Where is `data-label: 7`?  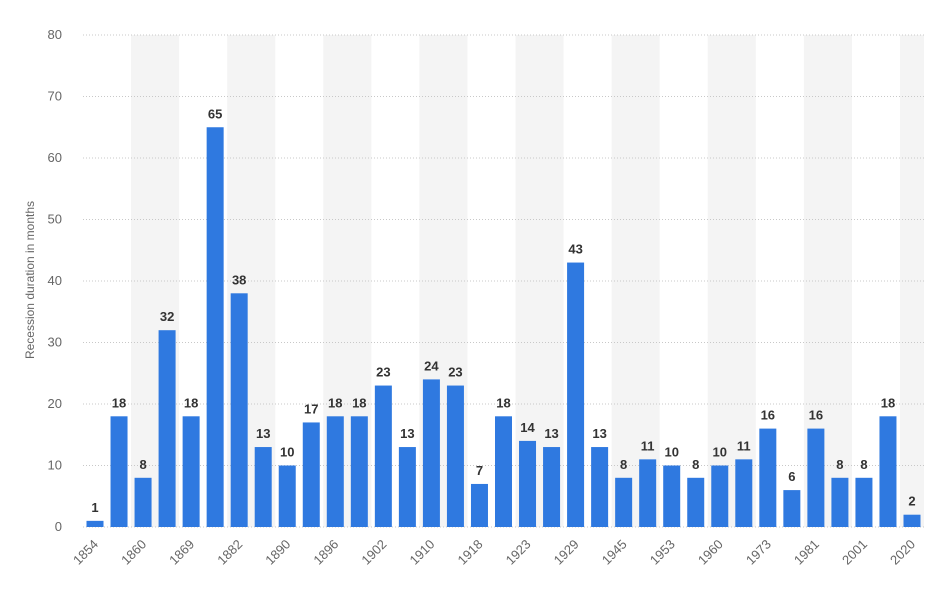 data-label: 7 is located at coordinates (479, 470).